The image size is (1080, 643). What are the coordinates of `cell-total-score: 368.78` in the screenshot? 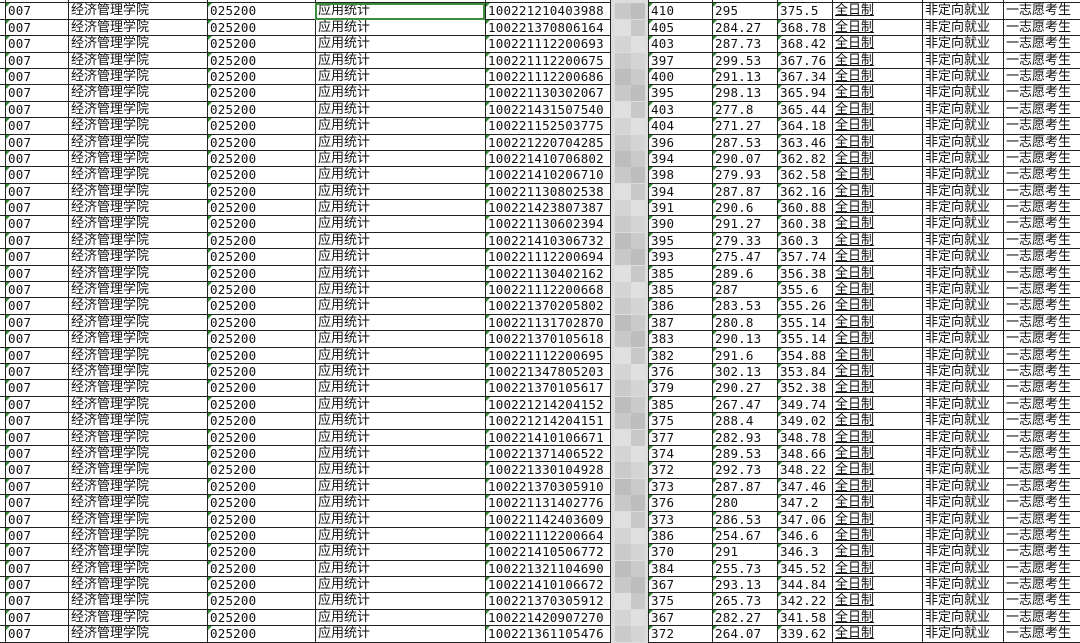 It's located at (804, 28).